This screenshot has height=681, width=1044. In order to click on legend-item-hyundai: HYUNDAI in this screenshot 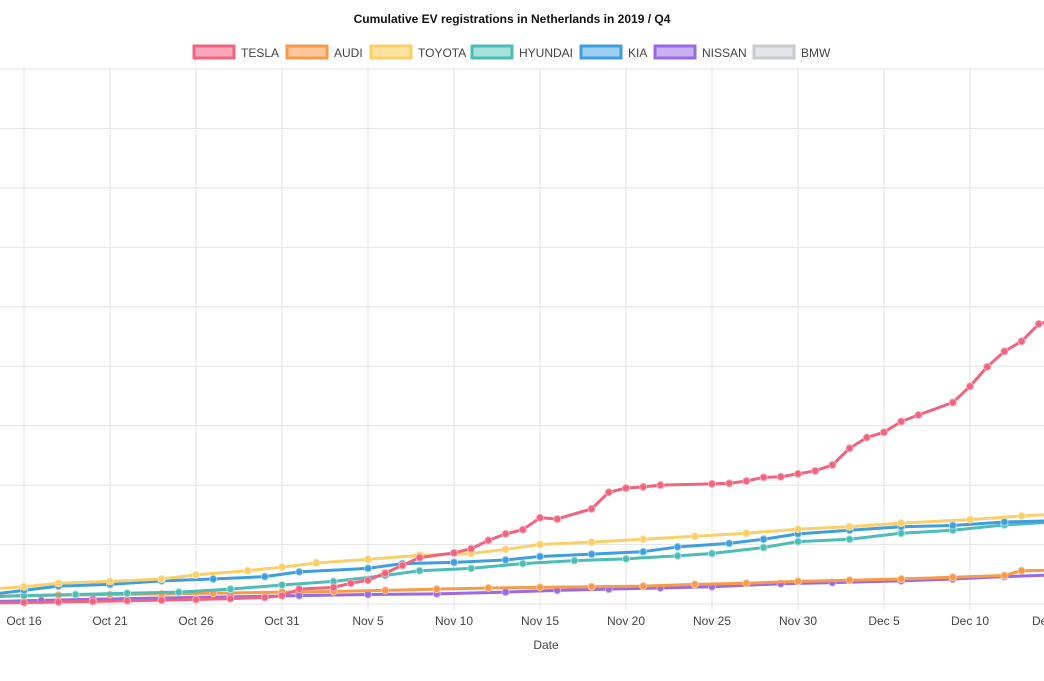, I will do `click(521, 52)`.